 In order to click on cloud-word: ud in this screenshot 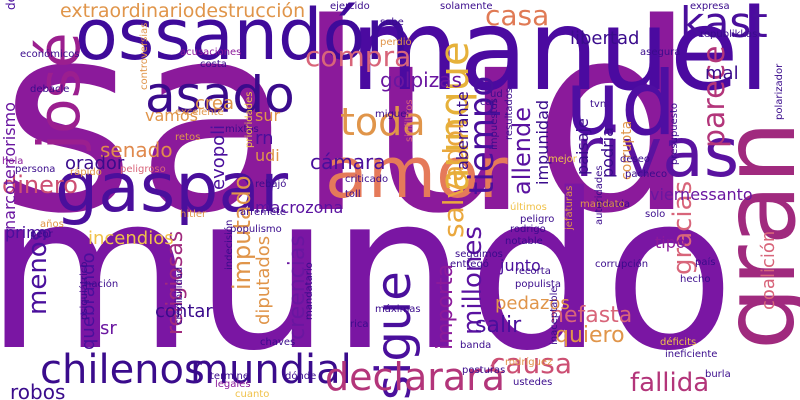, I will do `click(496, 94)`.